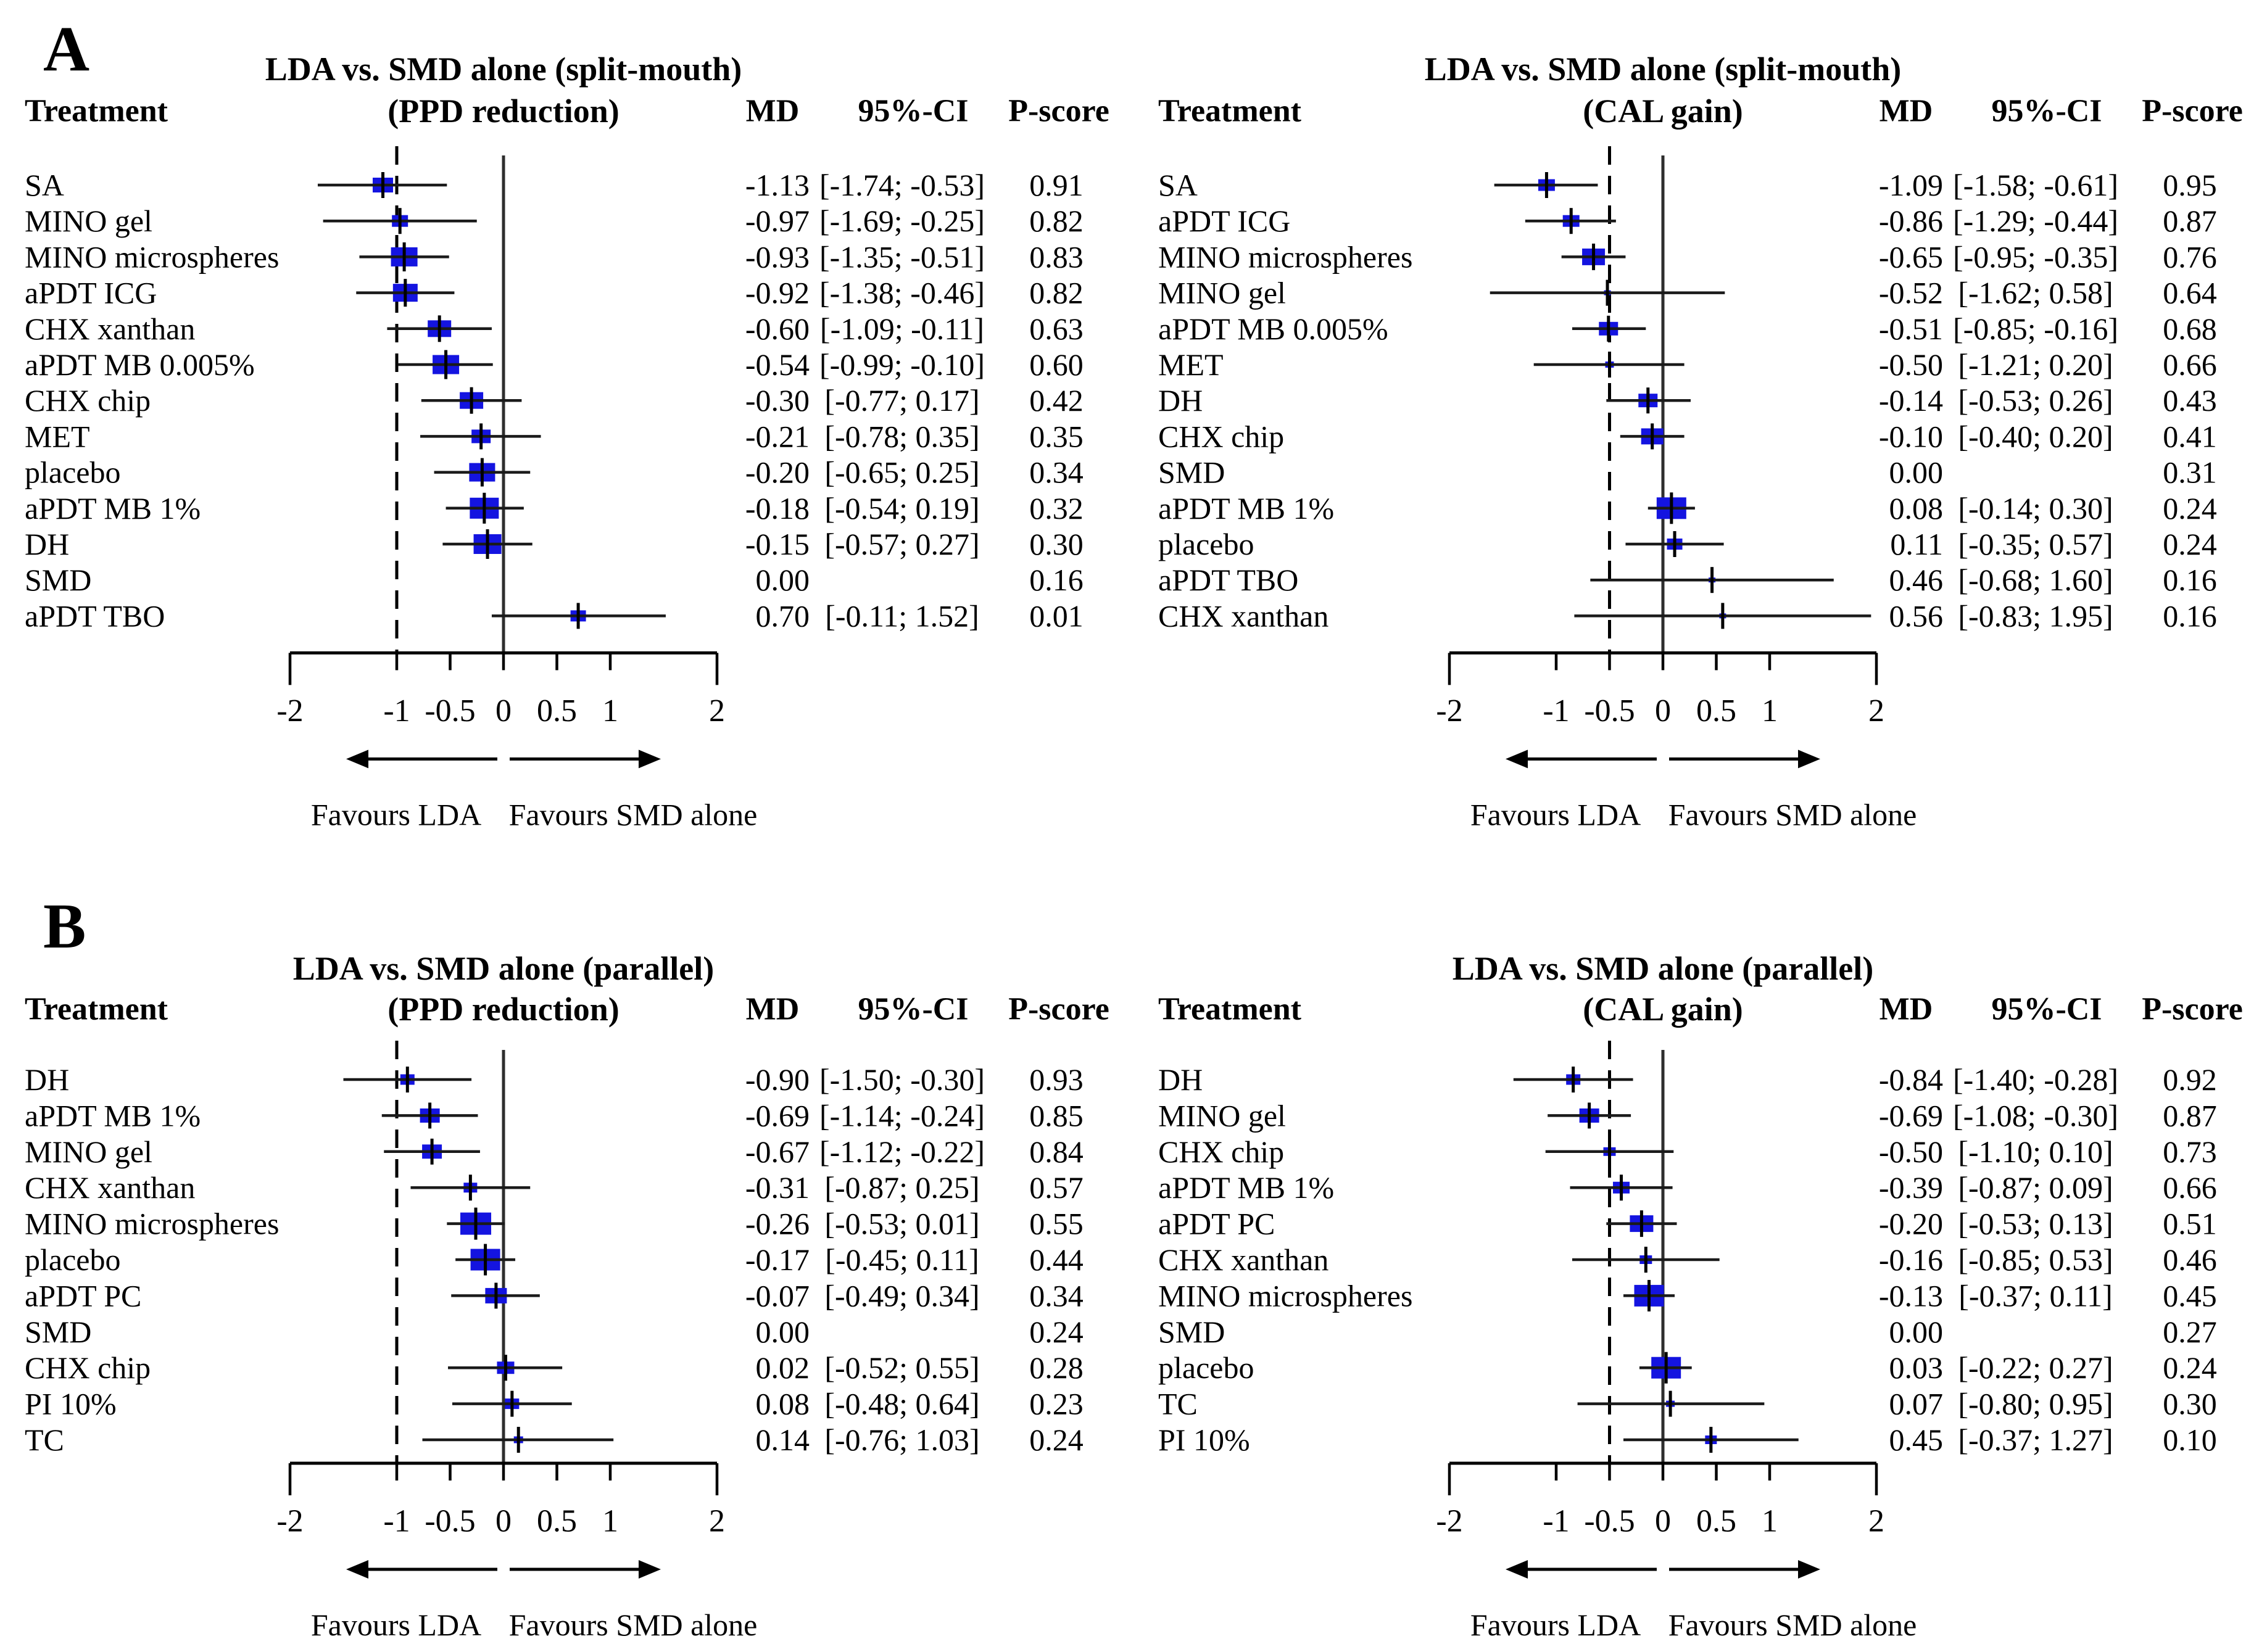 The image size is (2267, 1652). Describe the element at coordinates (1911, 1187) in the screenshot. I see `md-value: -0.39` at that location.